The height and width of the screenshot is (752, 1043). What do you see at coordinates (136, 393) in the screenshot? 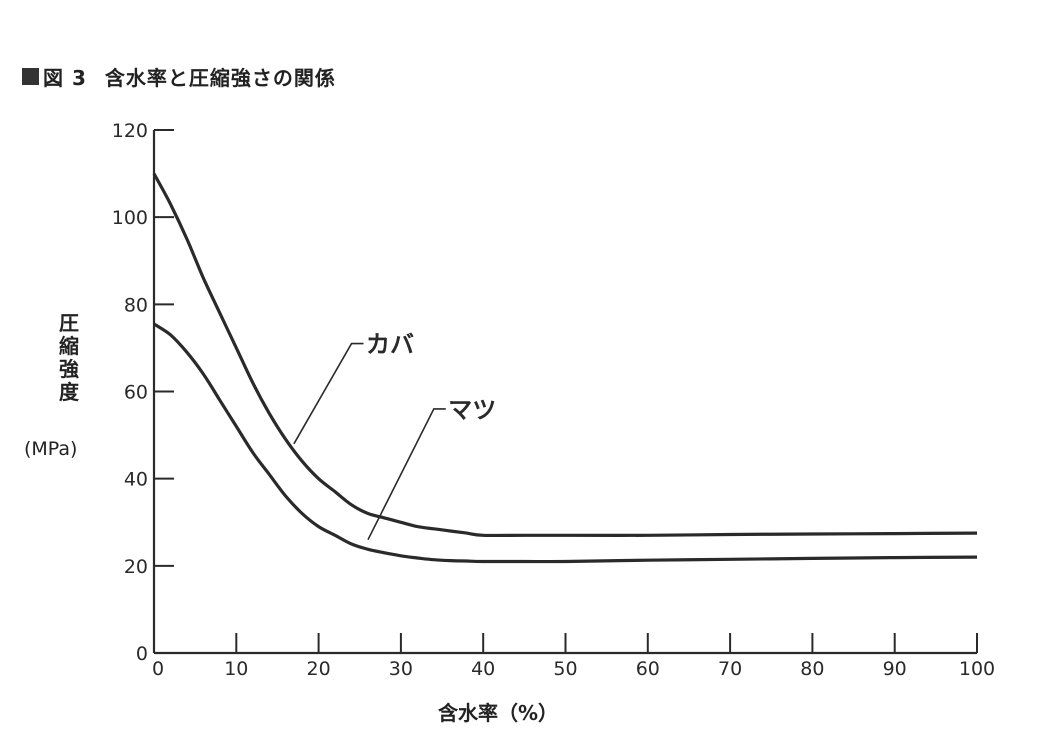
I see `y-tick-label: 60` at bounding box center [136, 393].